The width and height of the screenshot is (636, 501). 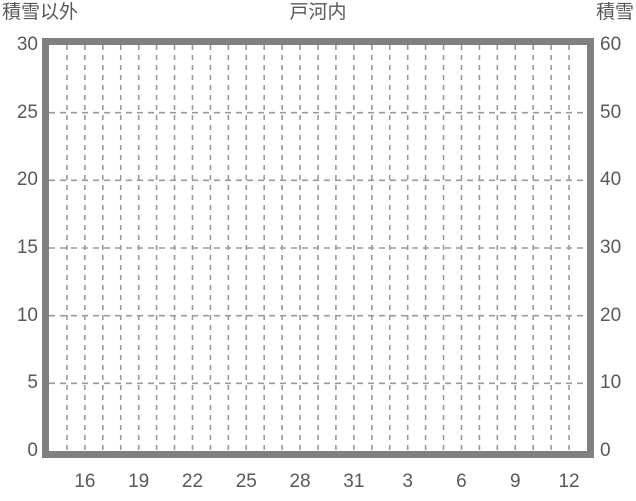 What do you see at coordinates (515, 481) in the screenshot?
I see `x-axis-tick: 9` at bounding box center [515, 481].